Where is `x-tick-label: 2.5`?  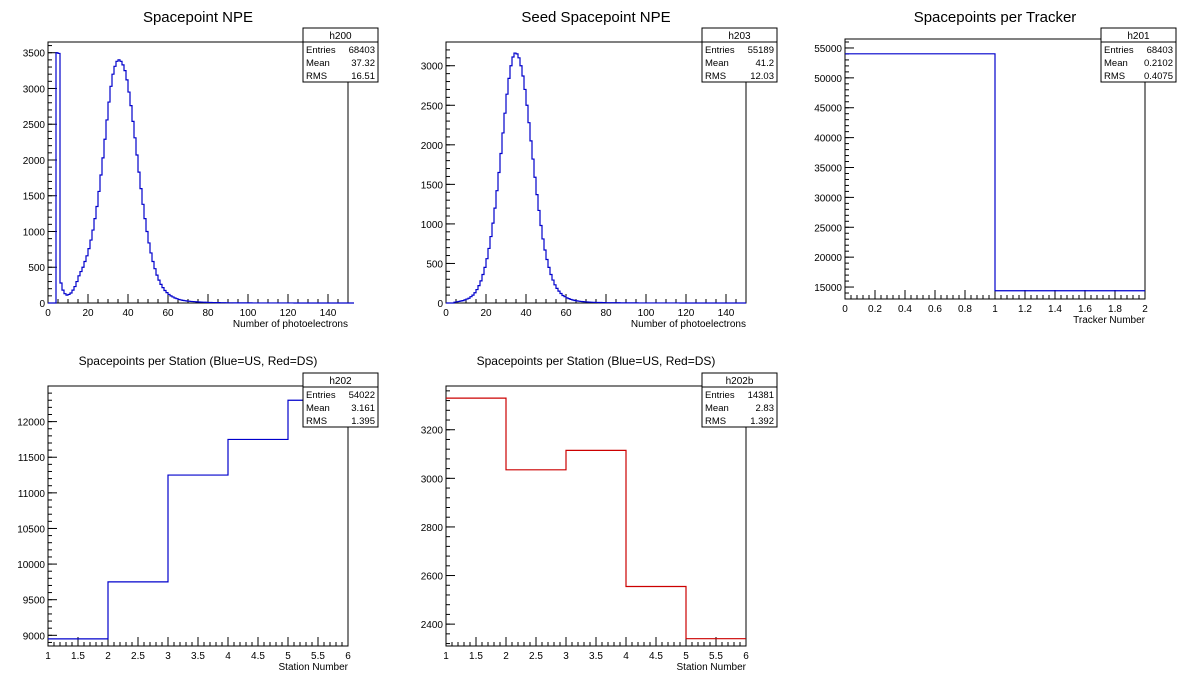 x-tick-label: 2.5 is located at coordinates (536, 656).